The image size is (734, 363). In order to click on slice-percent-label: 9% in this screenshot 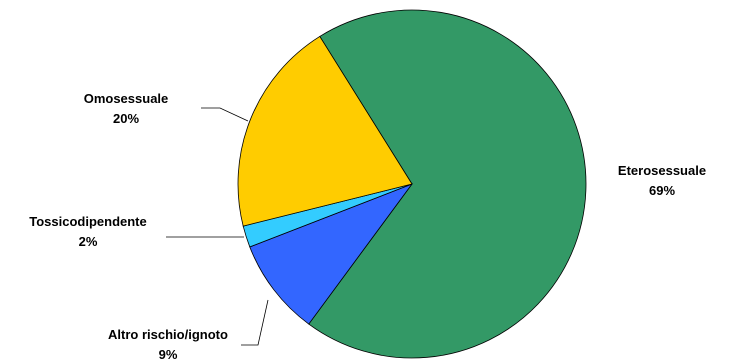, I will do `click(168, 354)`.